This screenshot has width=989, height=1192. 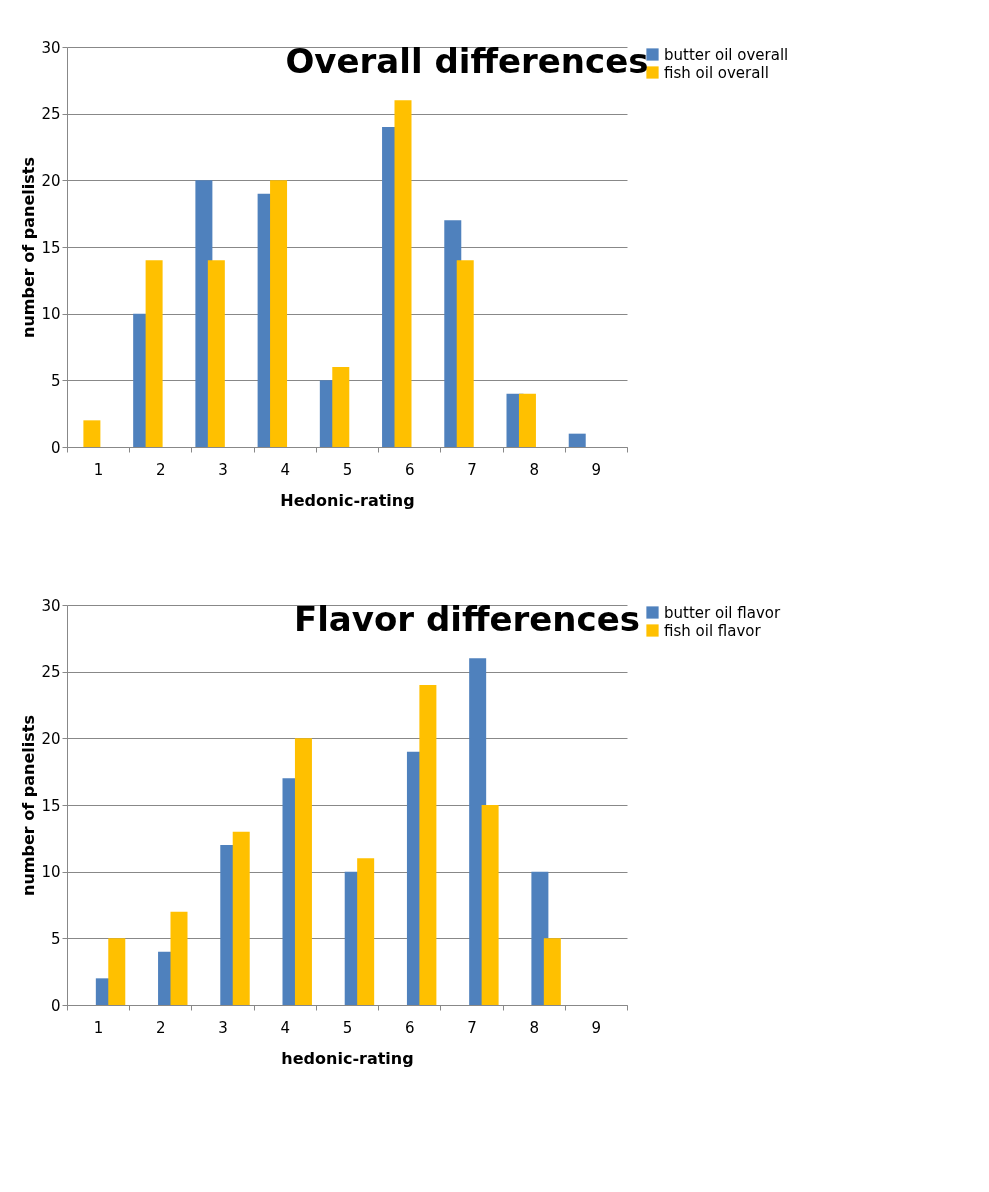 What do you see at coordinates (726, 54) in the screenshot?
I see `legend-label: butter oil overall` at bounding box center [726, 54].